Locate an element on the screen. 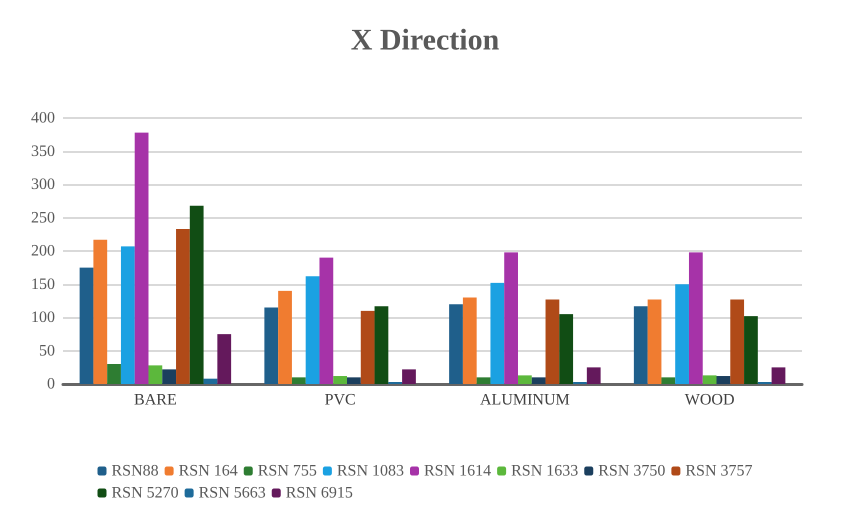 The height and width of the screenshot is (522, 850). x-tick-label: PVC is located at coordinates (340, 400).